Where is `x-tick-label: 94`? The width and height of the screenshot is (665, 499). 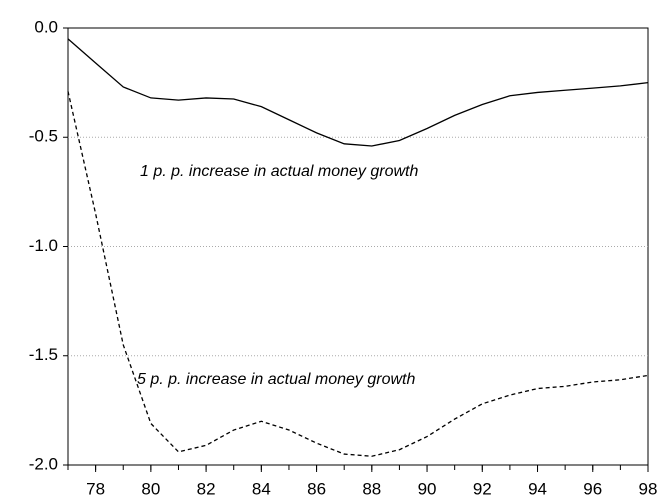 x-tick-label: 94 is located at coordinates (537, 488).